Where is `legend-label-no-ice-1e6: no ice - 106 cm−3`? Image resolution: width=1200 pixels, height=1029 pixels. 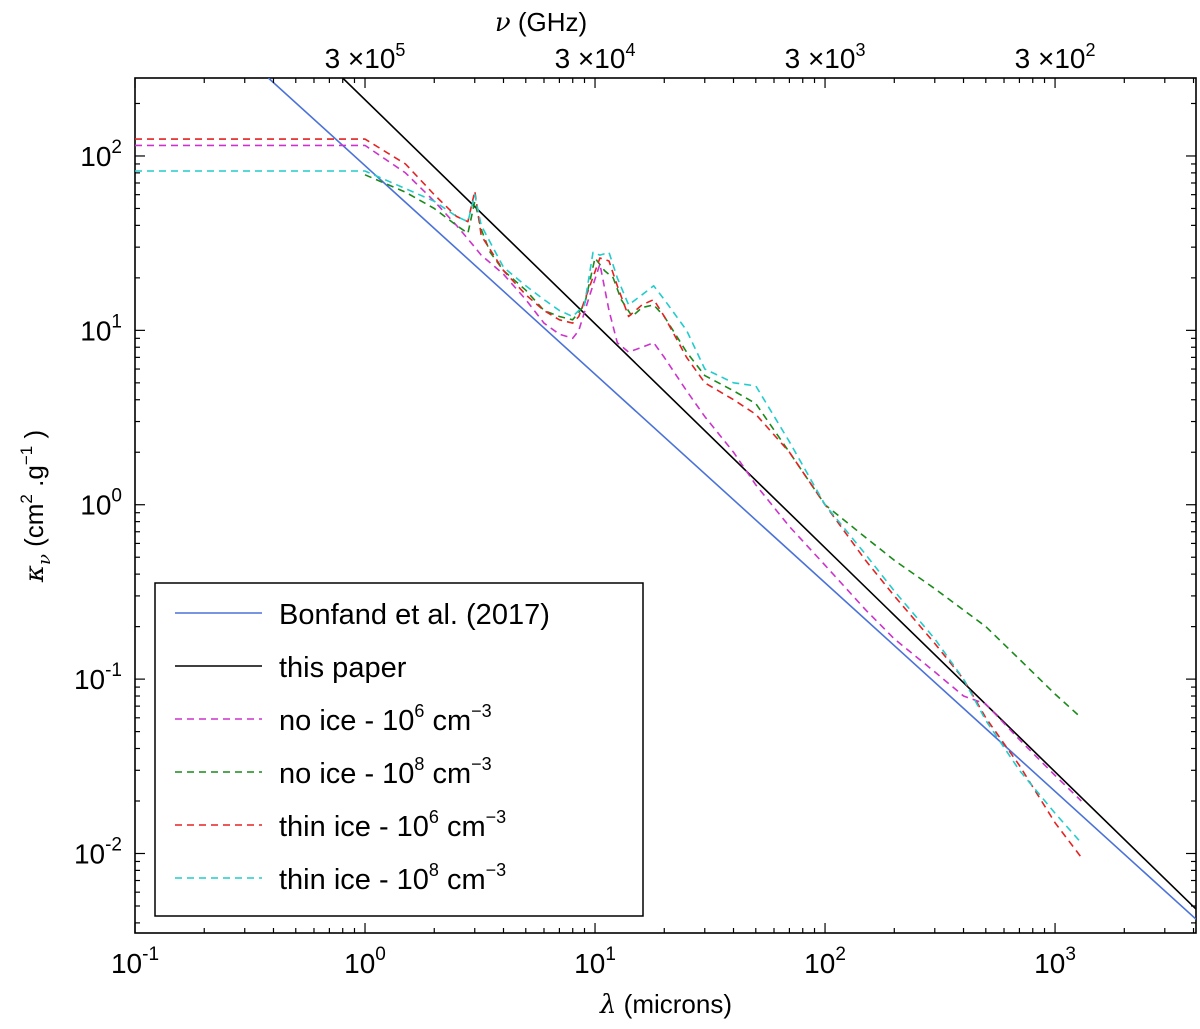 legend-label-no-ice-1e6: no ice - 106 cm−3 is located at coordinates (385, 719).